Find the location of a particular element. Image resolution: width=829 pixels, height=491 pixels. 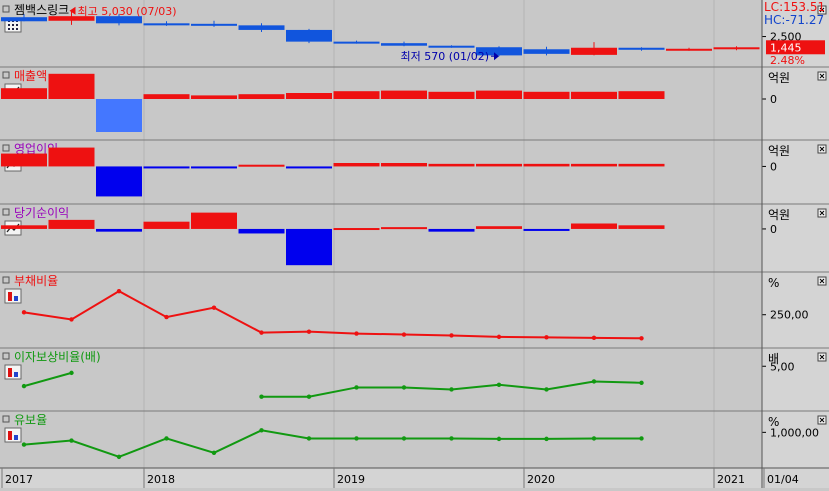

x-axis-background is located at coordinates (414, 478).